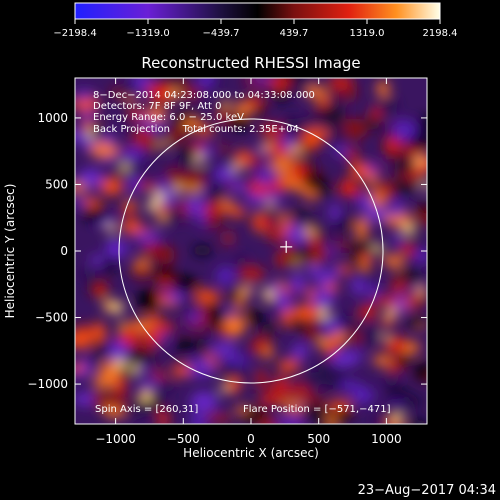 The height and width of the screenshot is (500, 500). What do you see at coordinates (115, 439) in the screenshot?
I see `x-tick-label: −1000` at bounding box center [115, 439].